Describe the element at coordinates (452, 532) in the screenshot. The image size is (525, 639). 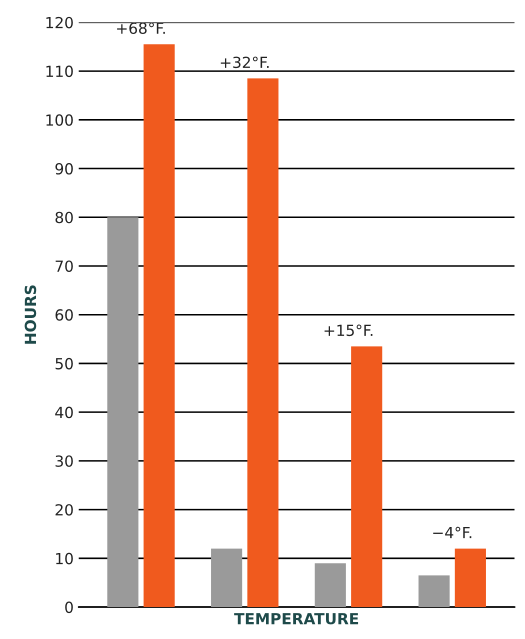
I see `x-tick-label: −4°F.` at that location.